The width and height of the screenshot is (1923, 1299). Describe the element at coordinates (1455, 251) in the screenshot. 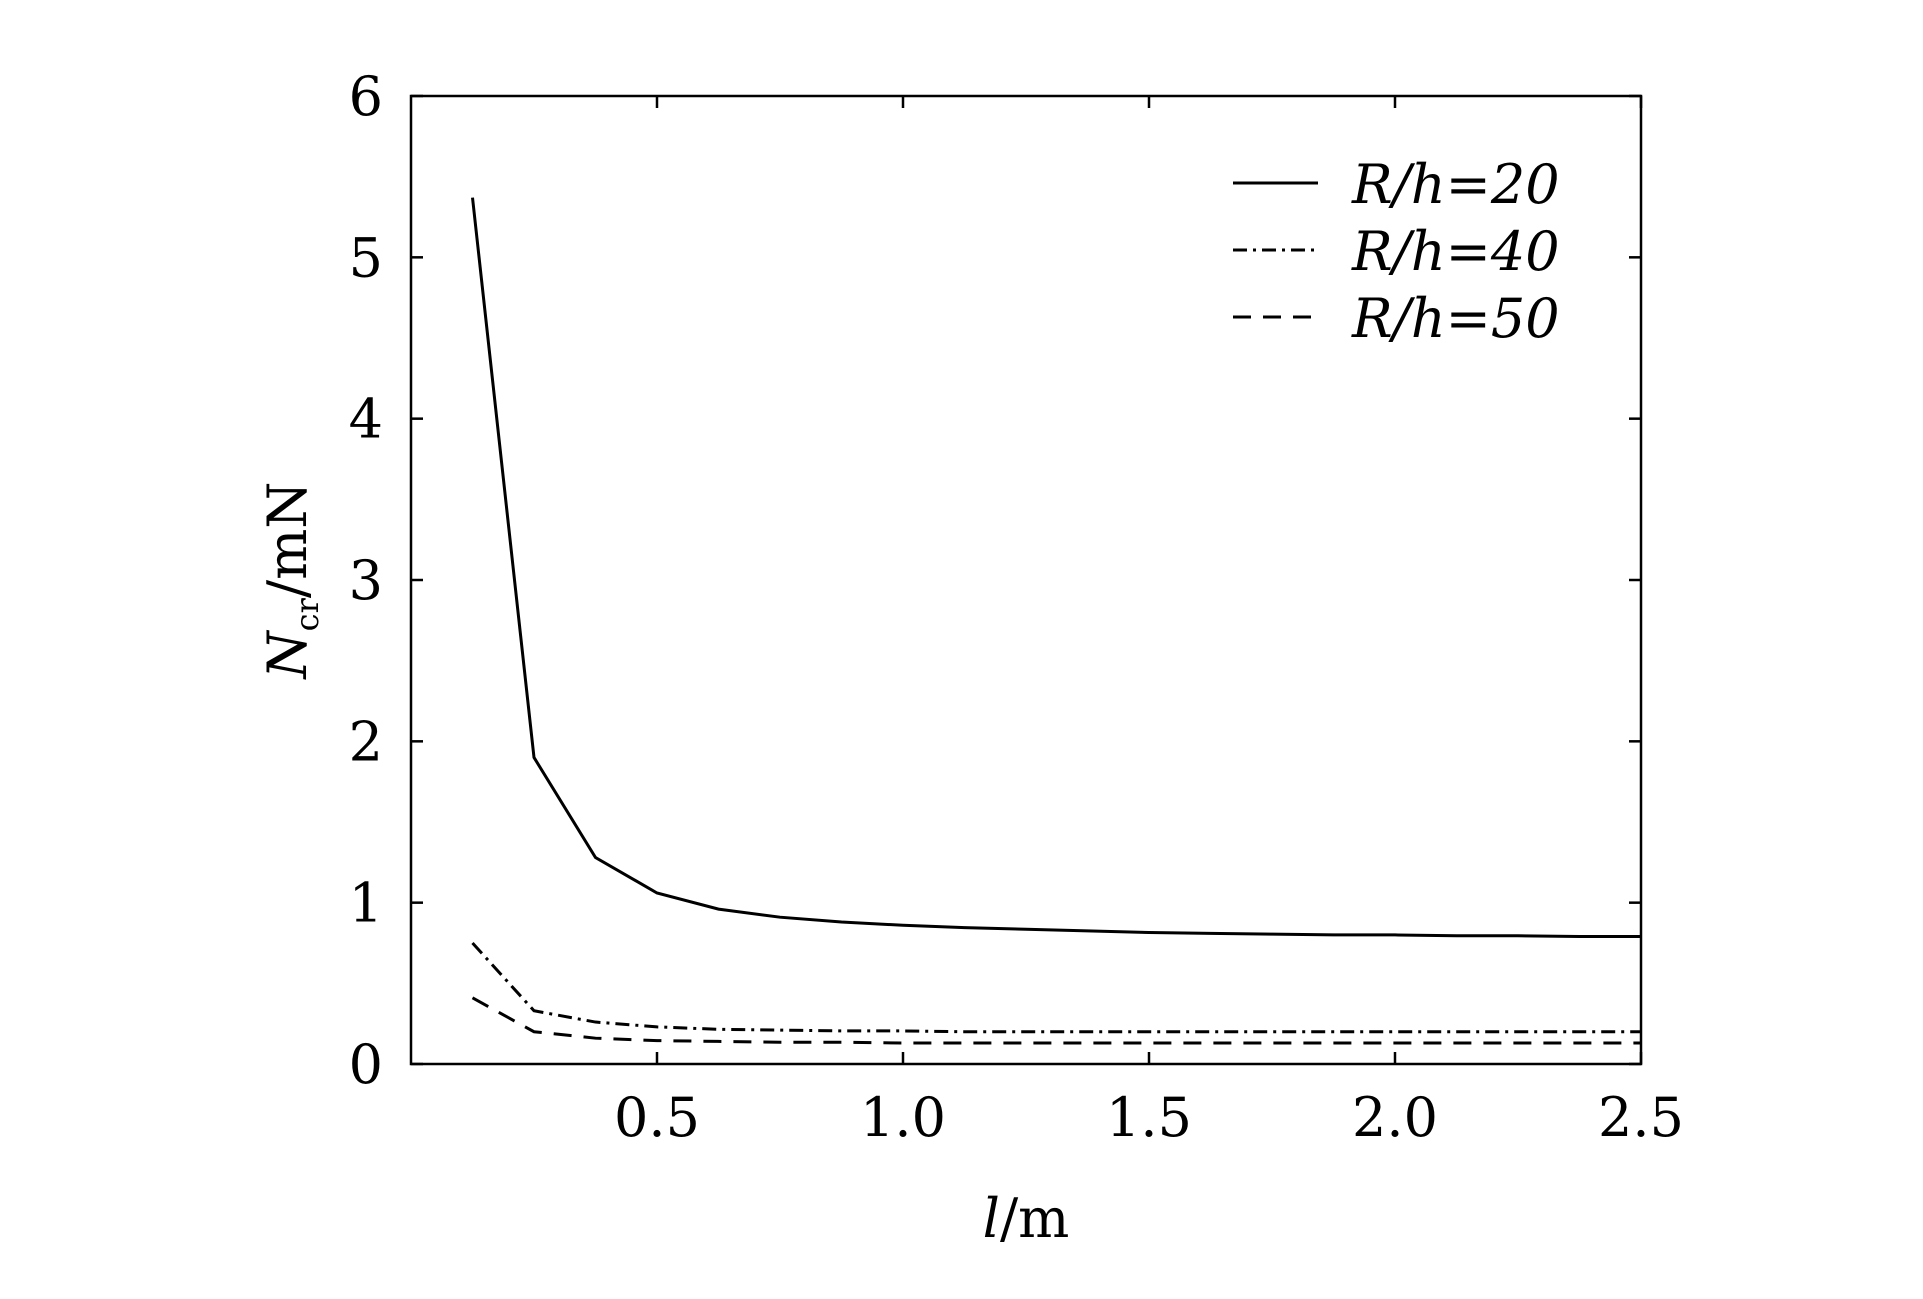

I see `legend-label: R/h=40` at that location.